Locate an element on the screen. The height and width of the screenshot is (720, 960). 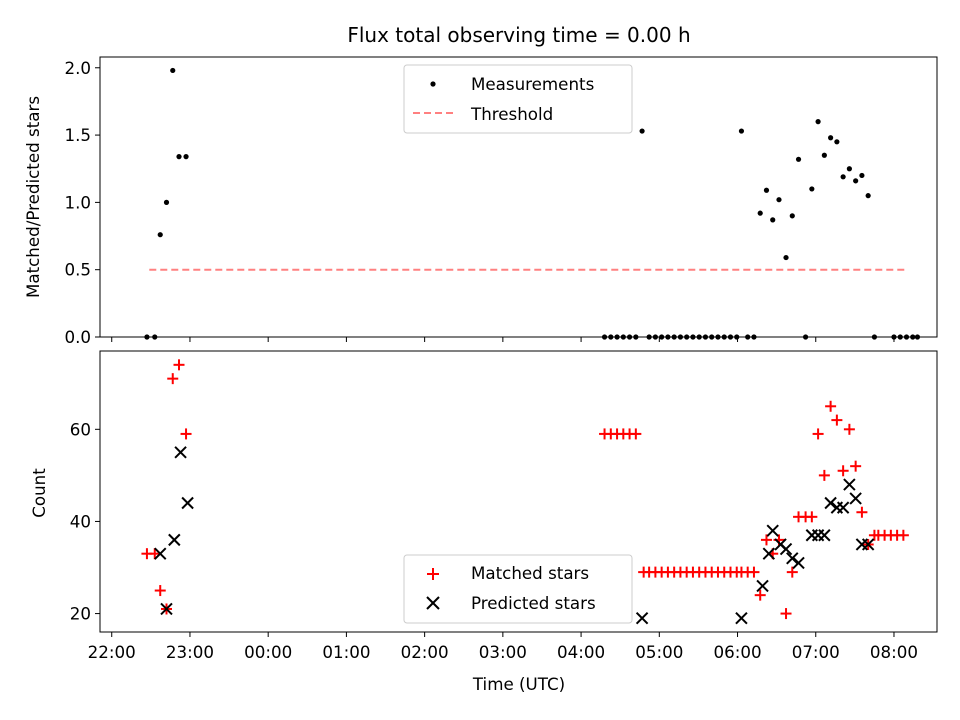
legend-matched-label: Matched stars is located at coordinates (530, 573).